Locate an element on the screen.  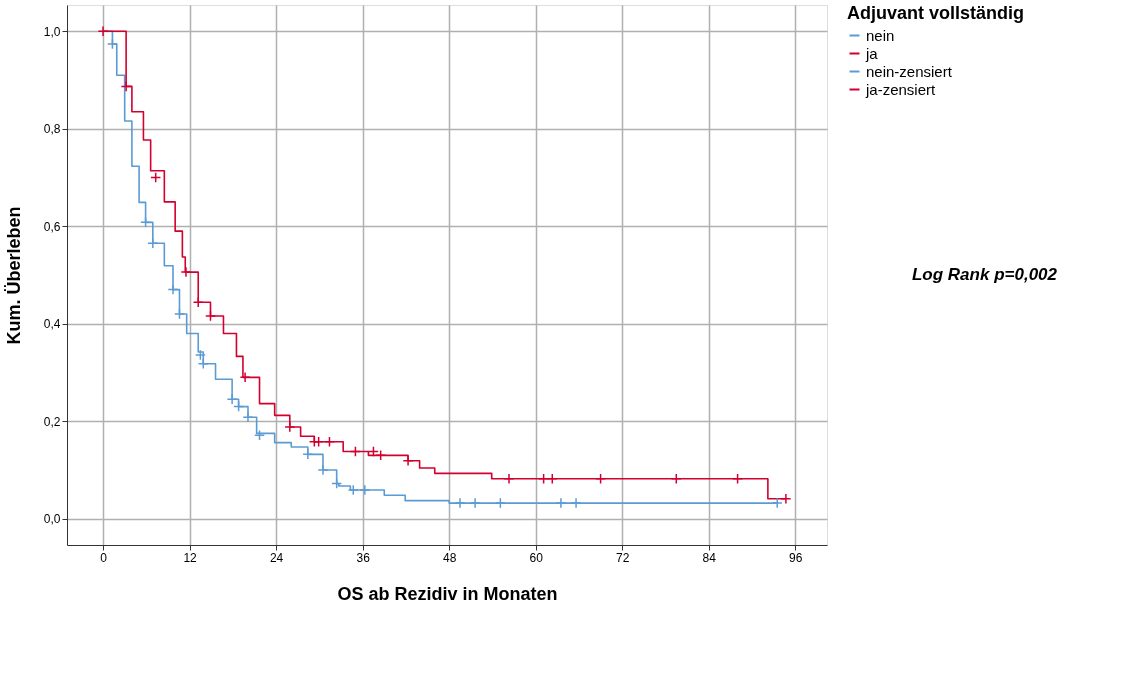
legend-label: nein-zensiert is located at coordinates (909, 71).